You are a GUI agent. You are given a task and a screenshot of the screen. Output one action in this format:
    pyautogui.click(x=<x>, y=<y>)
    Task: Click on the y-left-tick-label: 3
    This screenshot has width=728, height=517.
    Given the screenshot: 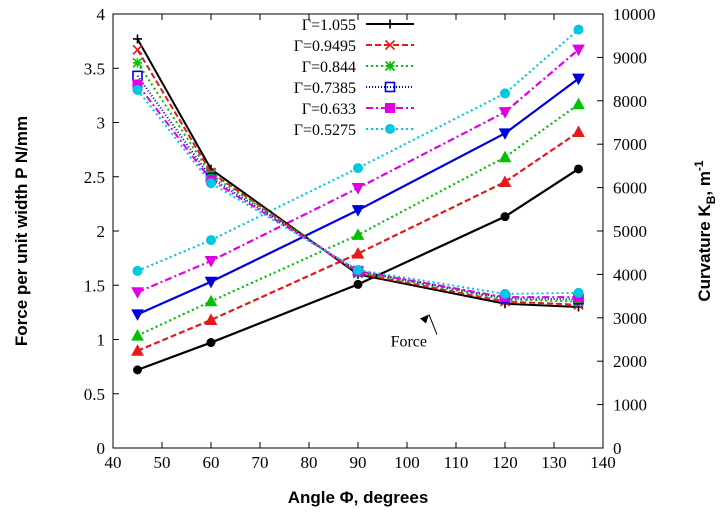 What is the action you would take?
    pyautogui.click(x=101, y=123)
    